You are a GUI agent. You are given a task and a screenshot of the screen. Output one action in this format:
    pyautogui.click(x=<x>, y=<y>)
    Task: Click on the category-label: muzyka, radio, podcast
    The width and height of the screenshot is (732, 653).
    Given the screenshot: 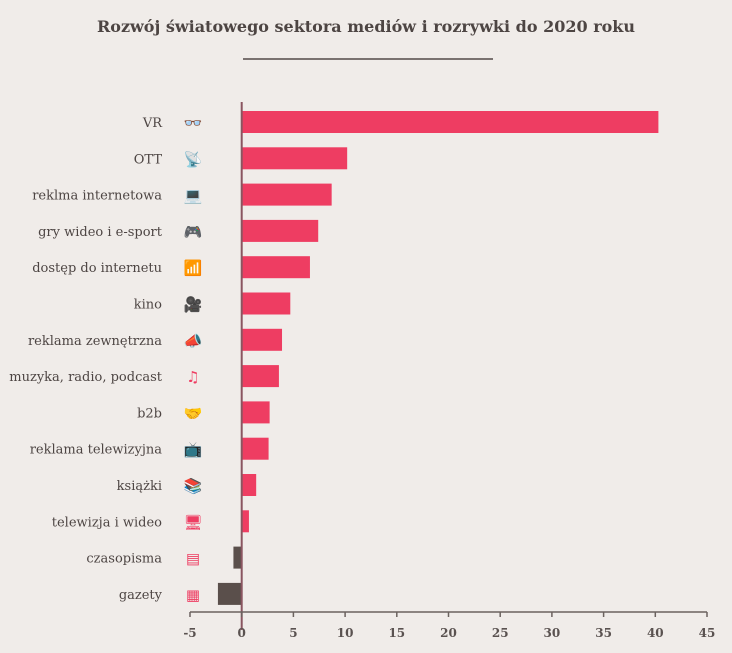 What is the action you would take?
    pyautogui.click(x=85, y=377)
    